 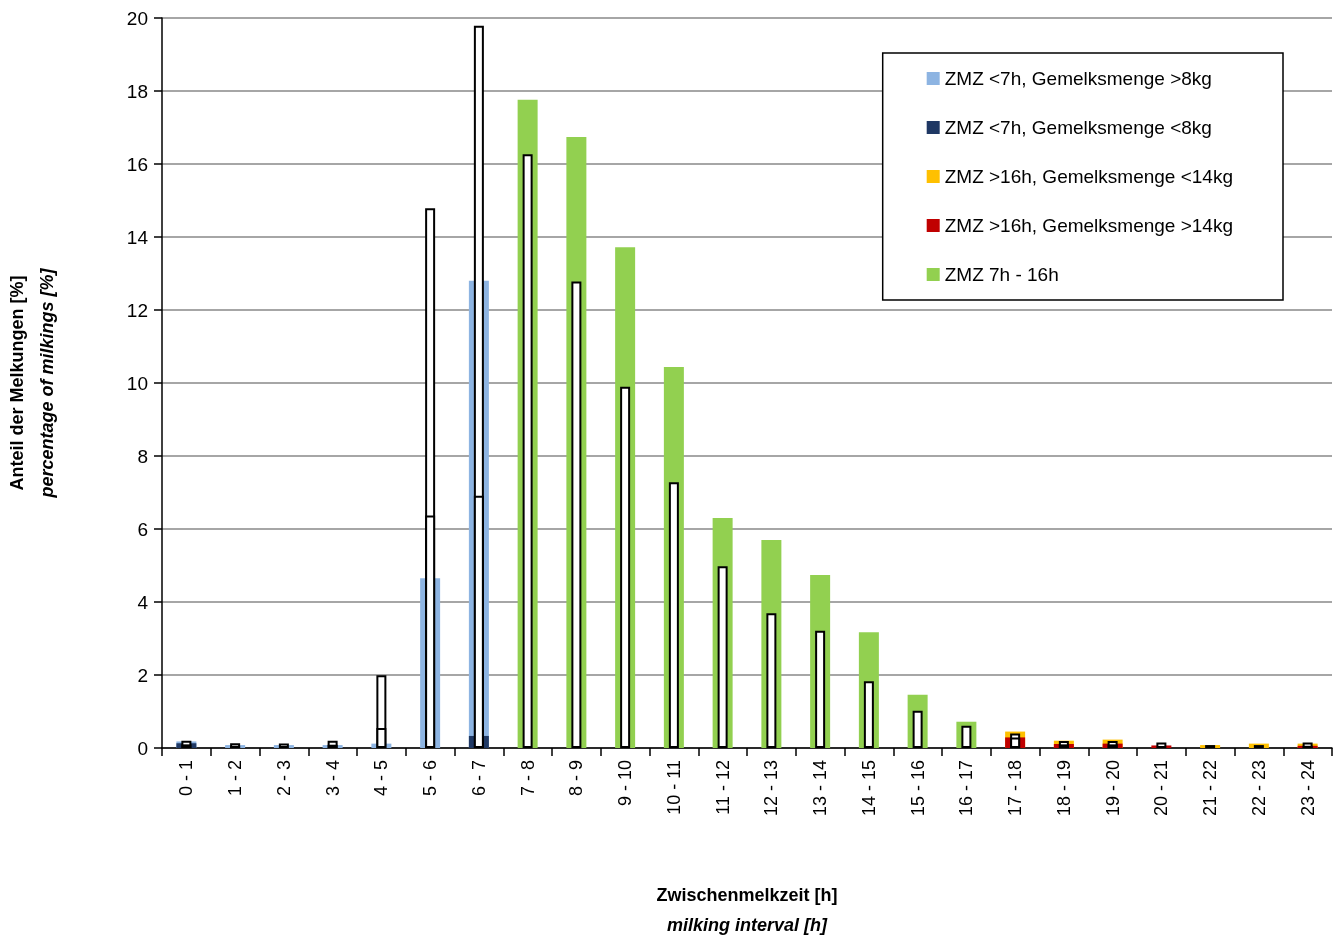 I want to click on y-tick-label: 2, so click(x=142, y=675).